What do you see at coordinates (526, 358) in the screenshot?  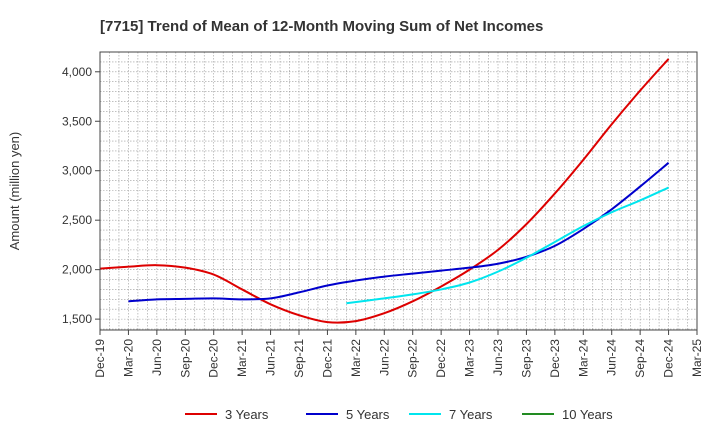 I see `x-tick-label: Sep-23` at bounding box center [526, 358].